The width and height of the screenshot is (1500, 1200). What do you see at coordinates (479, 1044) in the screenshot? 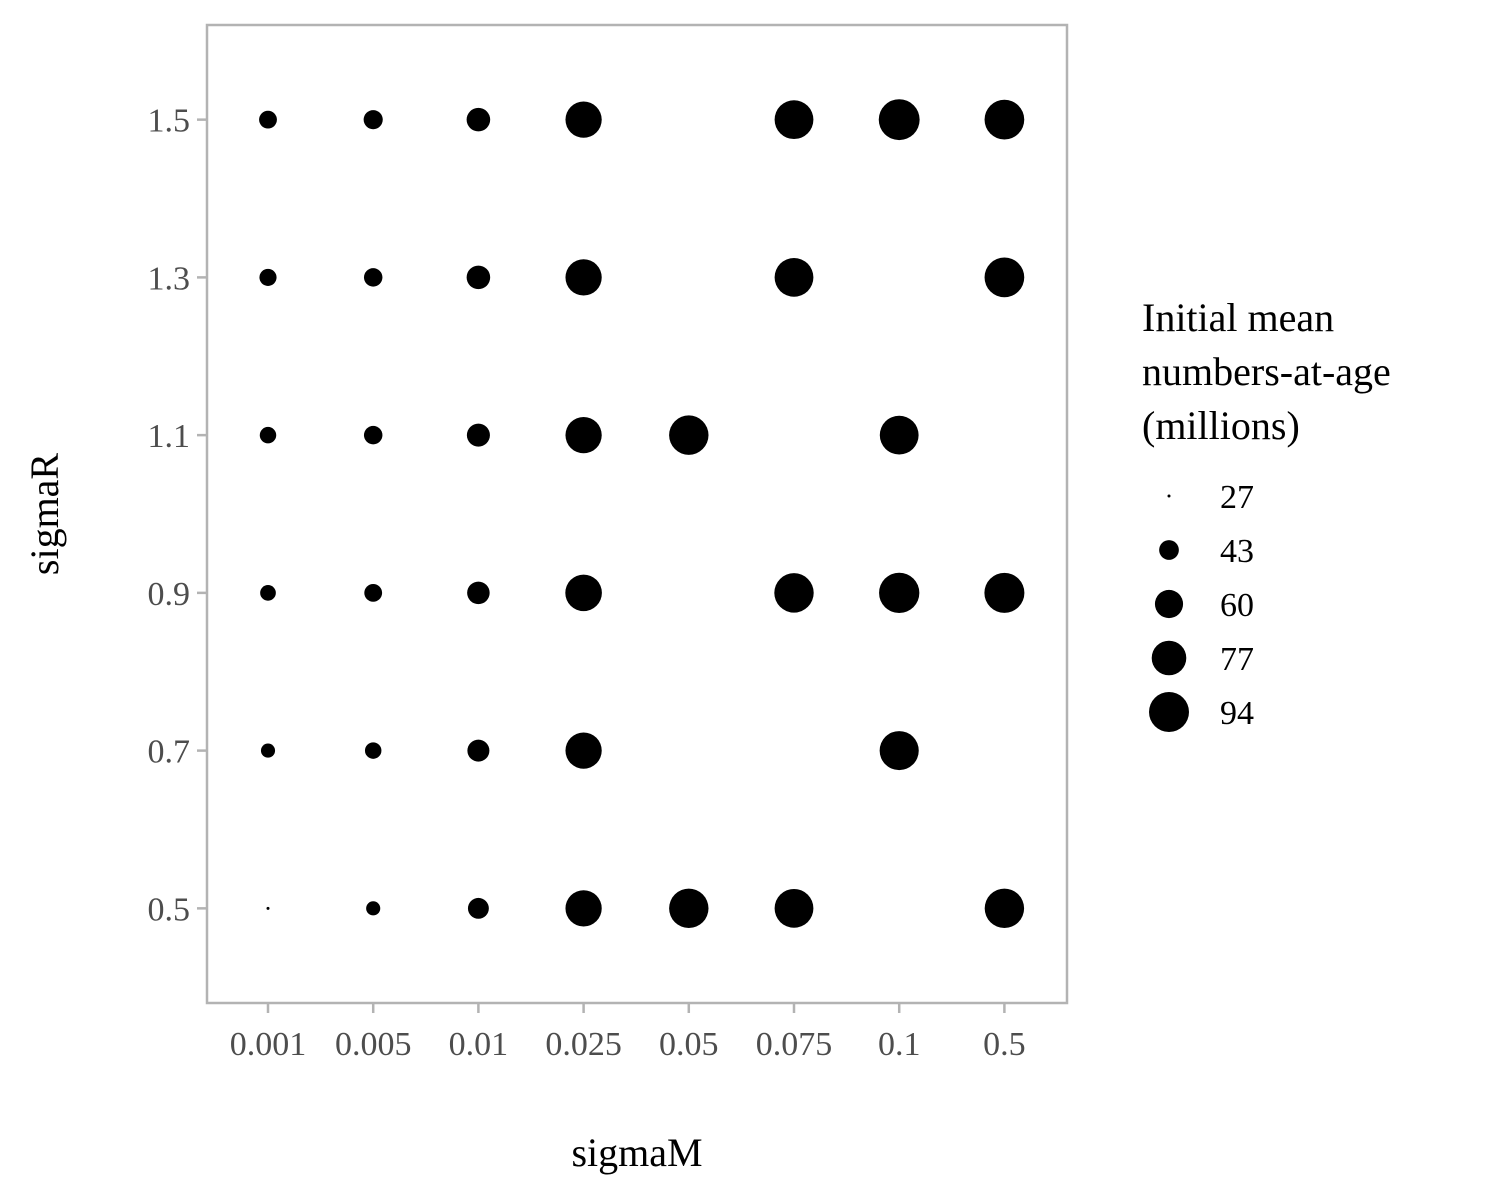
I see `x-tick-label: 0.01` at bounding box center [479, 1044].